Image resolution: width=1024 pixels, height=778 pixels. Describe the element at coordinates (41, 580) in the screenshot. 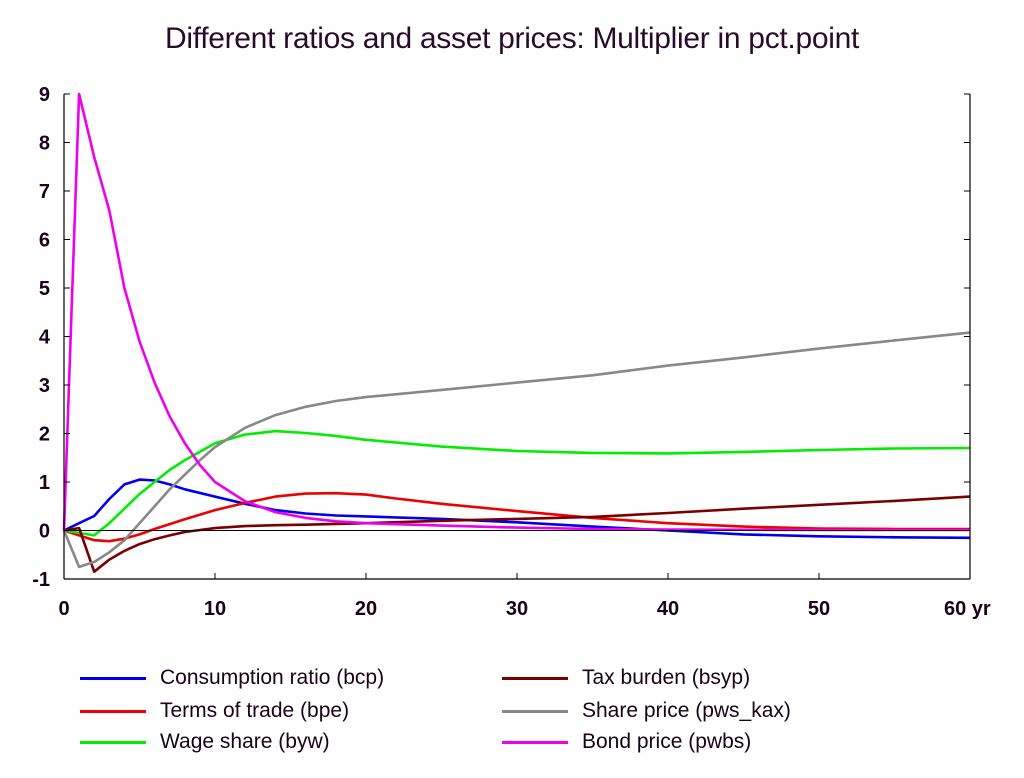

I see `y-tick-label: -1` at that location.